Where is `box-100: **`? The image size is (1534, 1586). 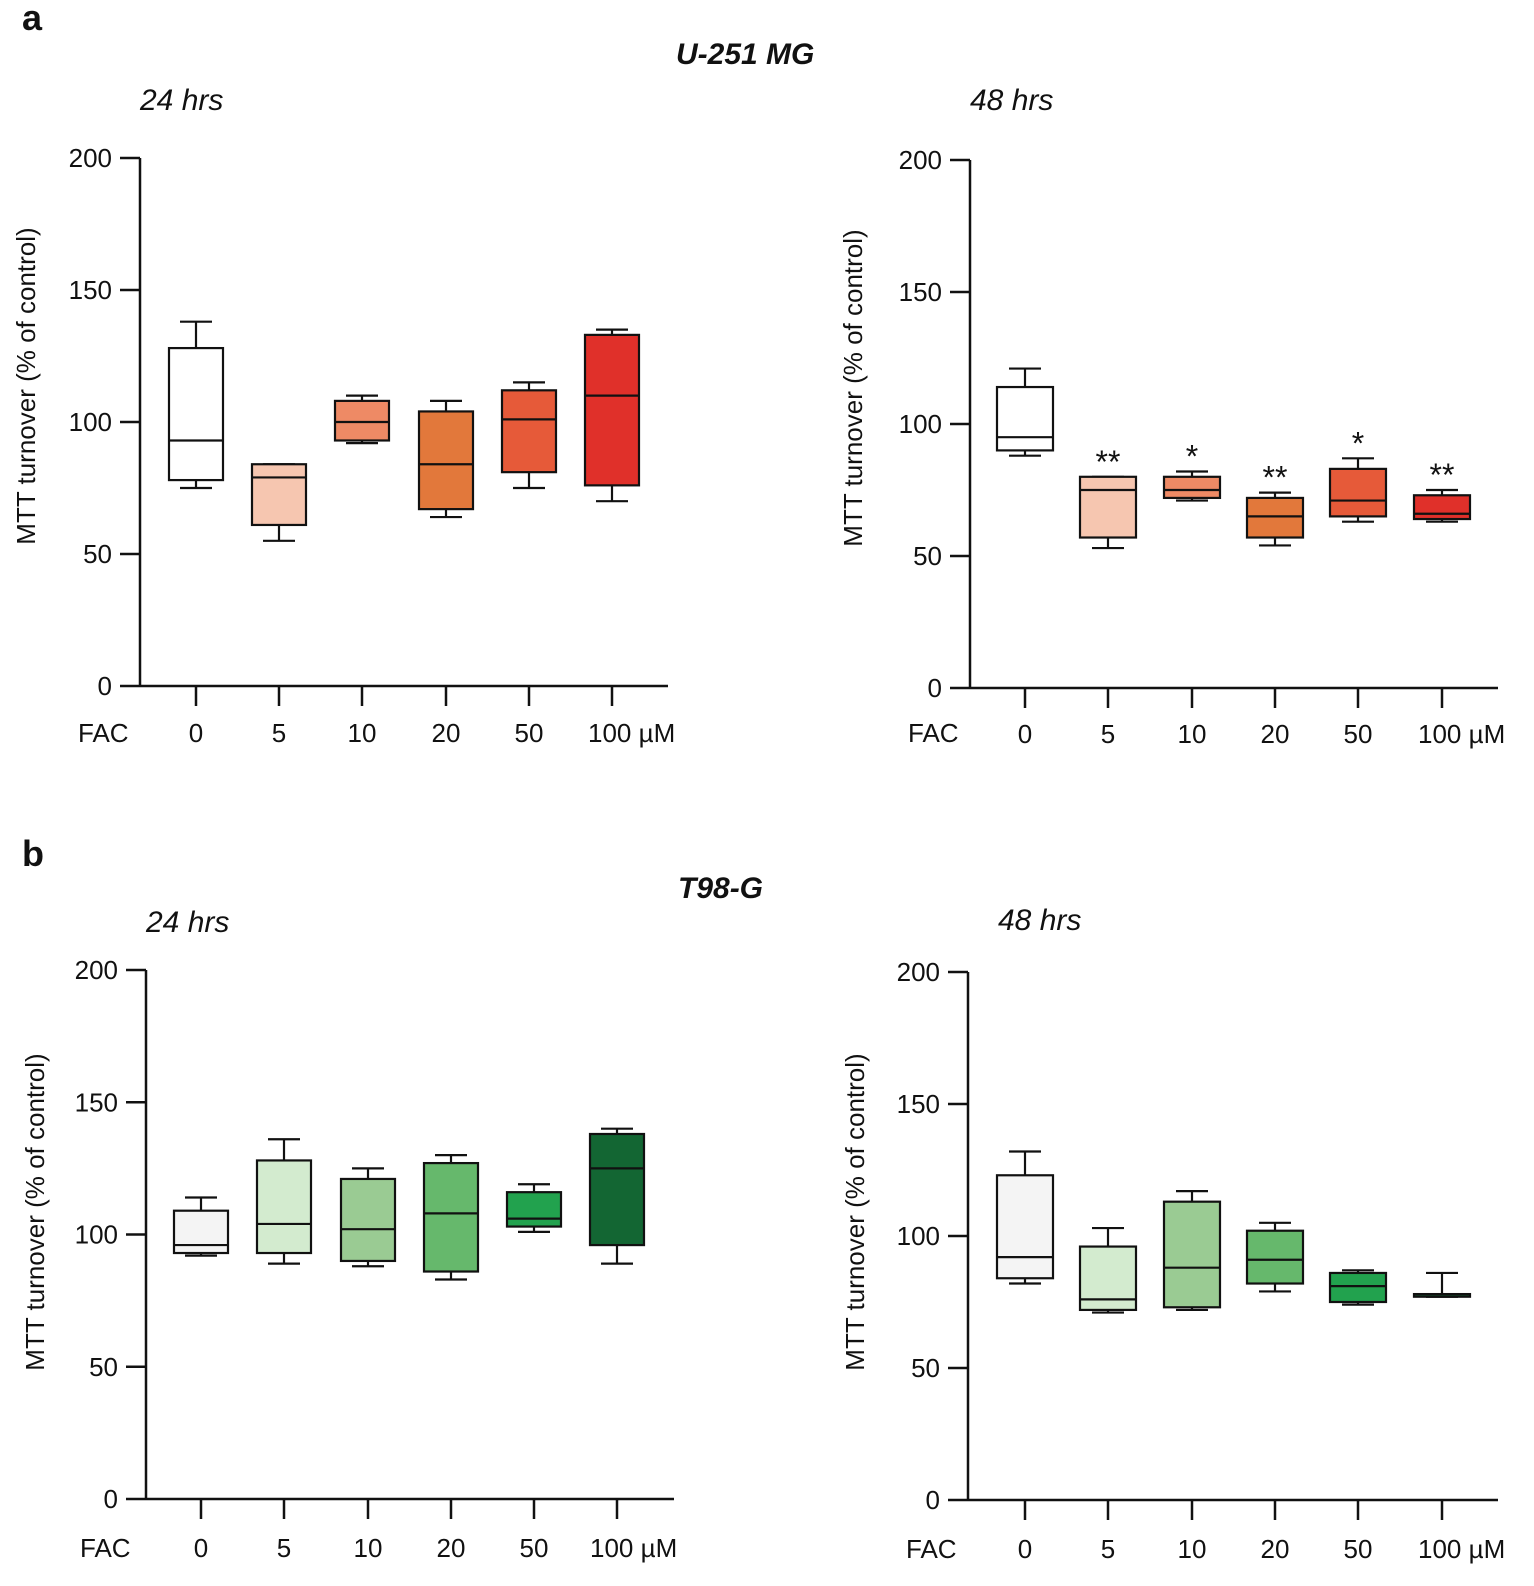 box-100: ** is located at coordinates (1442, 490).